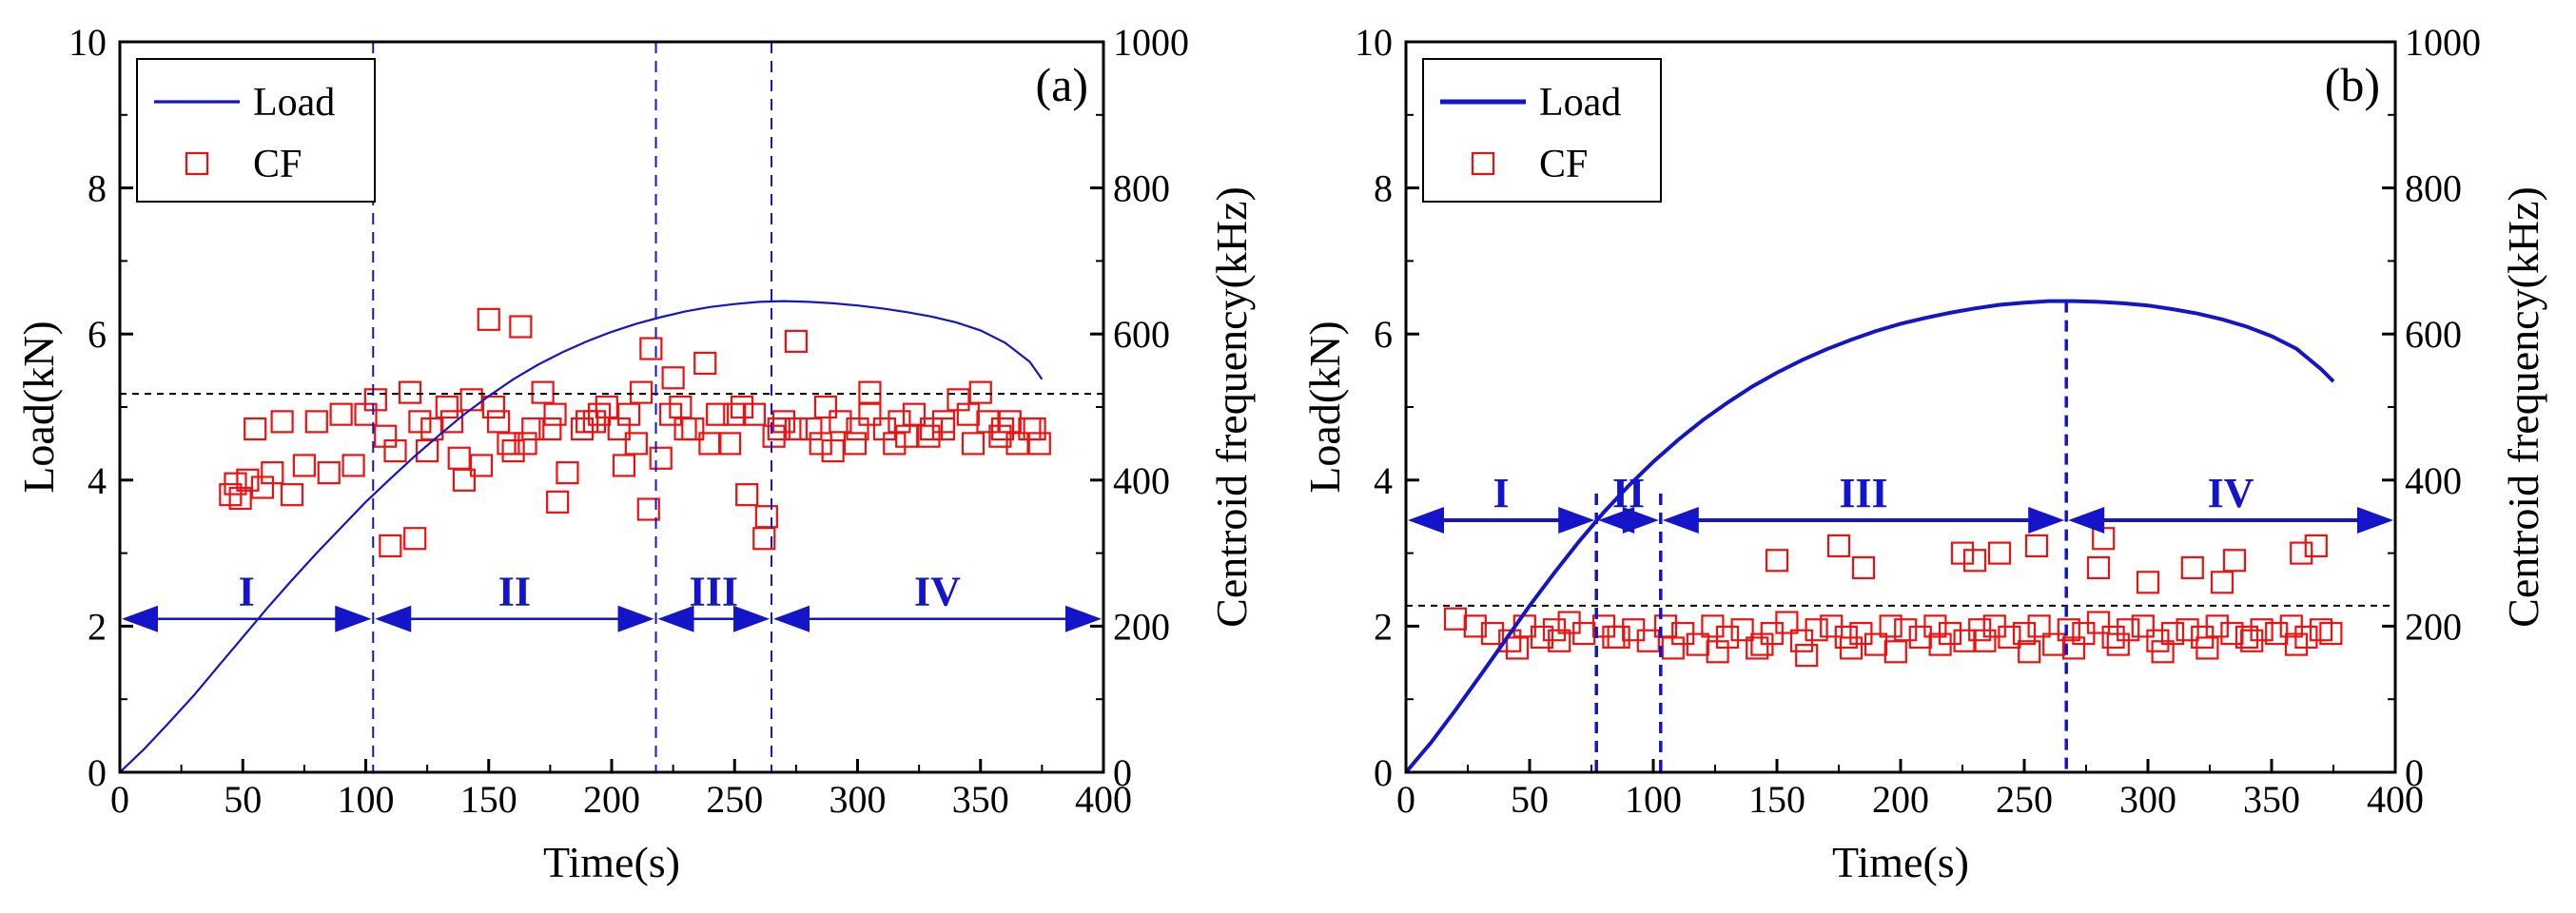 The image size is (2576, 913). What do you see at coordinates (1502, 493) in the screenshot?
I see `stage-label: I` at bounding box center [1502, 493].